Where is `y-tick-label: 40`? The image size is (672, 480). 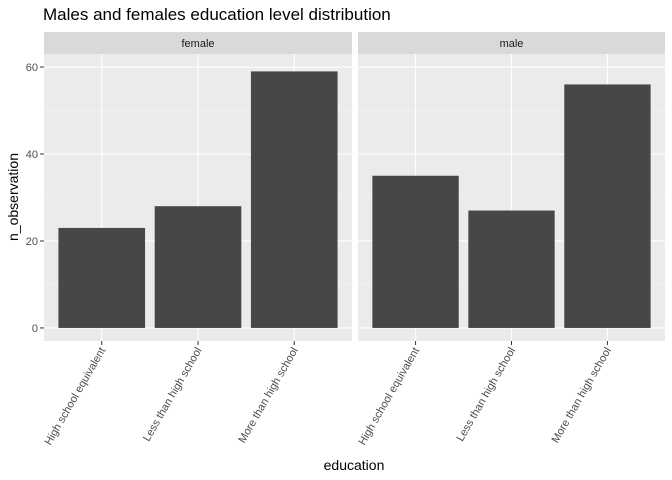 y-tick-label: 40 is located at coordinates (32, 155).